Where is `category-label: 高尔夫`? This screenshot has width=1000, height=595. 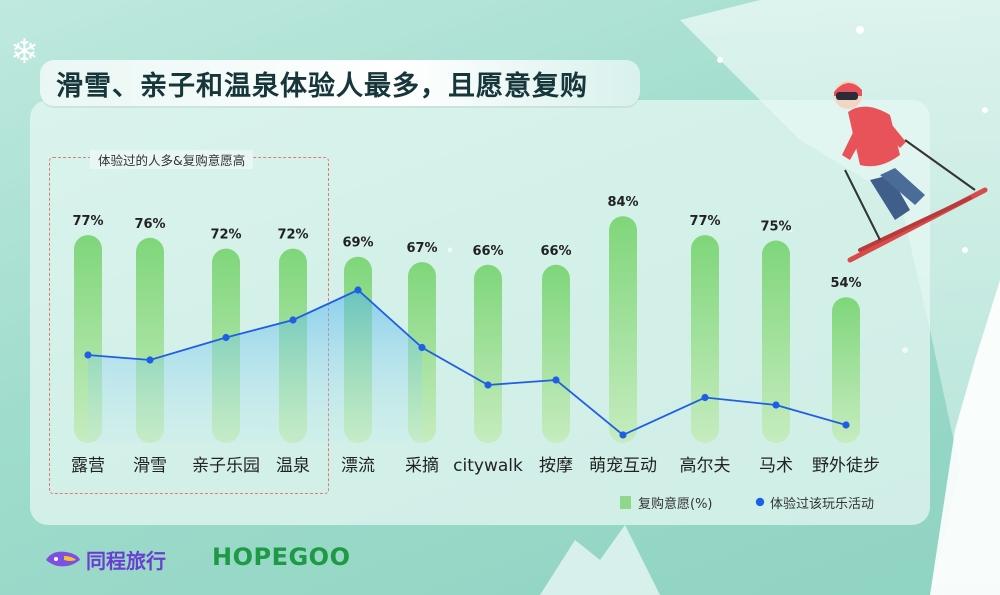
category-label: 高尔夫 is located at coordinates (705, 466).